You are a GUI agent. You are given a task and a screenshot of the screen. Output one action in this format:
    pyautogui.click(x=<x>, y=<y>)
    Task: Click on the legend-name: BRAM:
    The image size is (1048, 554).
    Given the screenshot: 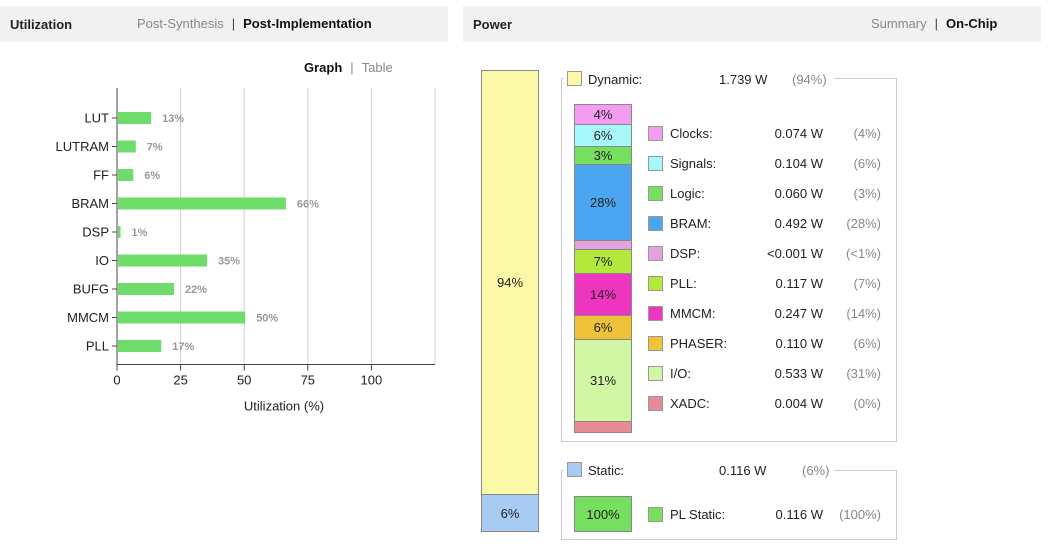 What is the action you would take?
    pyautogui.click(x=691, y=223)
    